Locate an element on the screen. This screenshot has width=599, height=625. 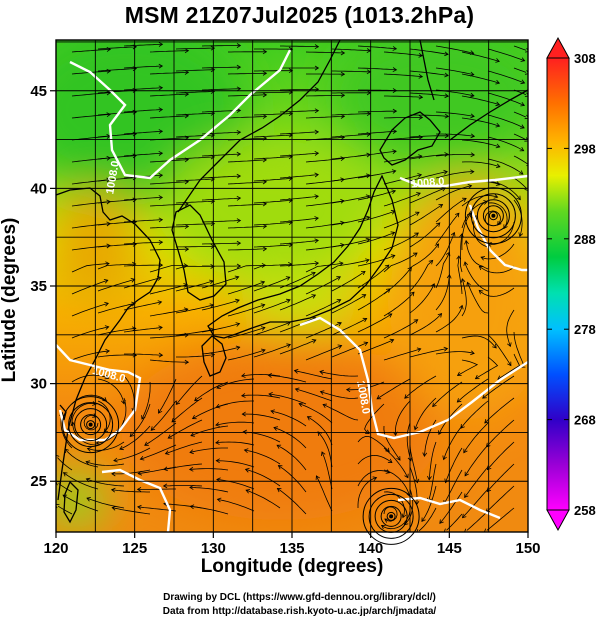
isobar-east-loop is located at coordinates (498, 238).